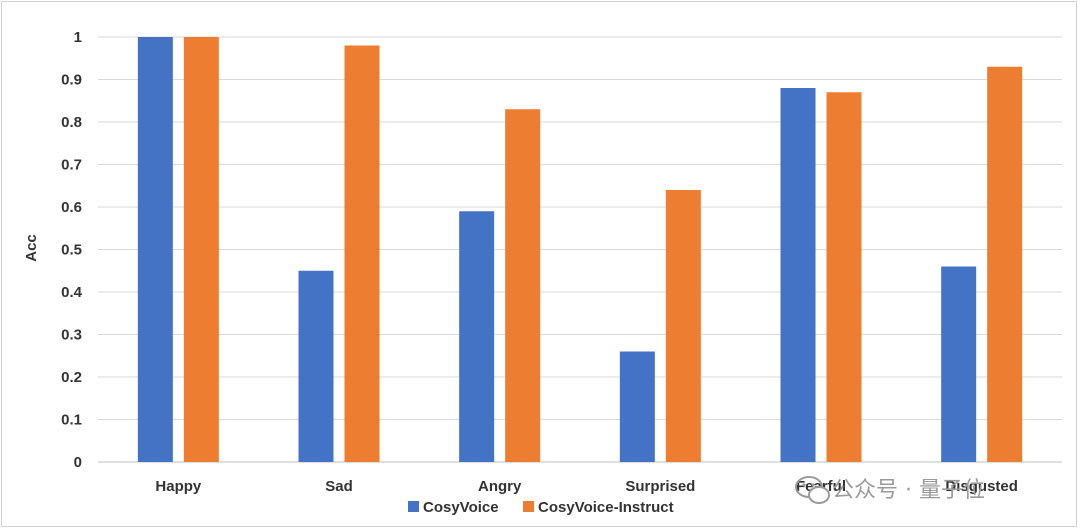 The height and width of the screenshot is (530, 1080). What do you see at coordinates (586, 486) in the screenshot?
I see `x-tick-labels: HappySadAngrySurprisedFearfulDisgusted` at bounding box center [586, 486].